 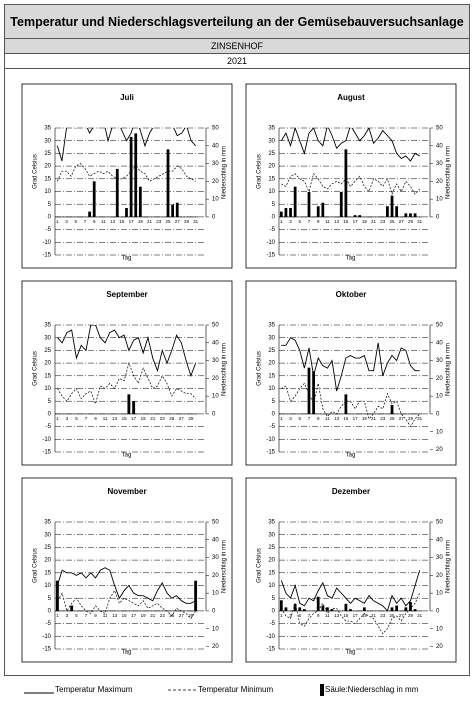 I want to click on x-tick-label: 11, so click(x=327, y=221).